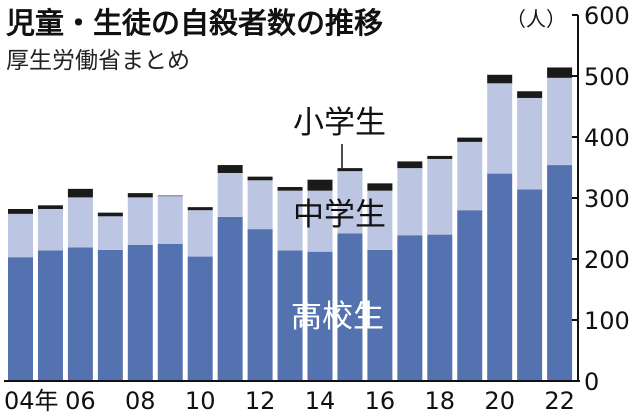  I want to click on x-tick-label: 14, so click(320, 401).